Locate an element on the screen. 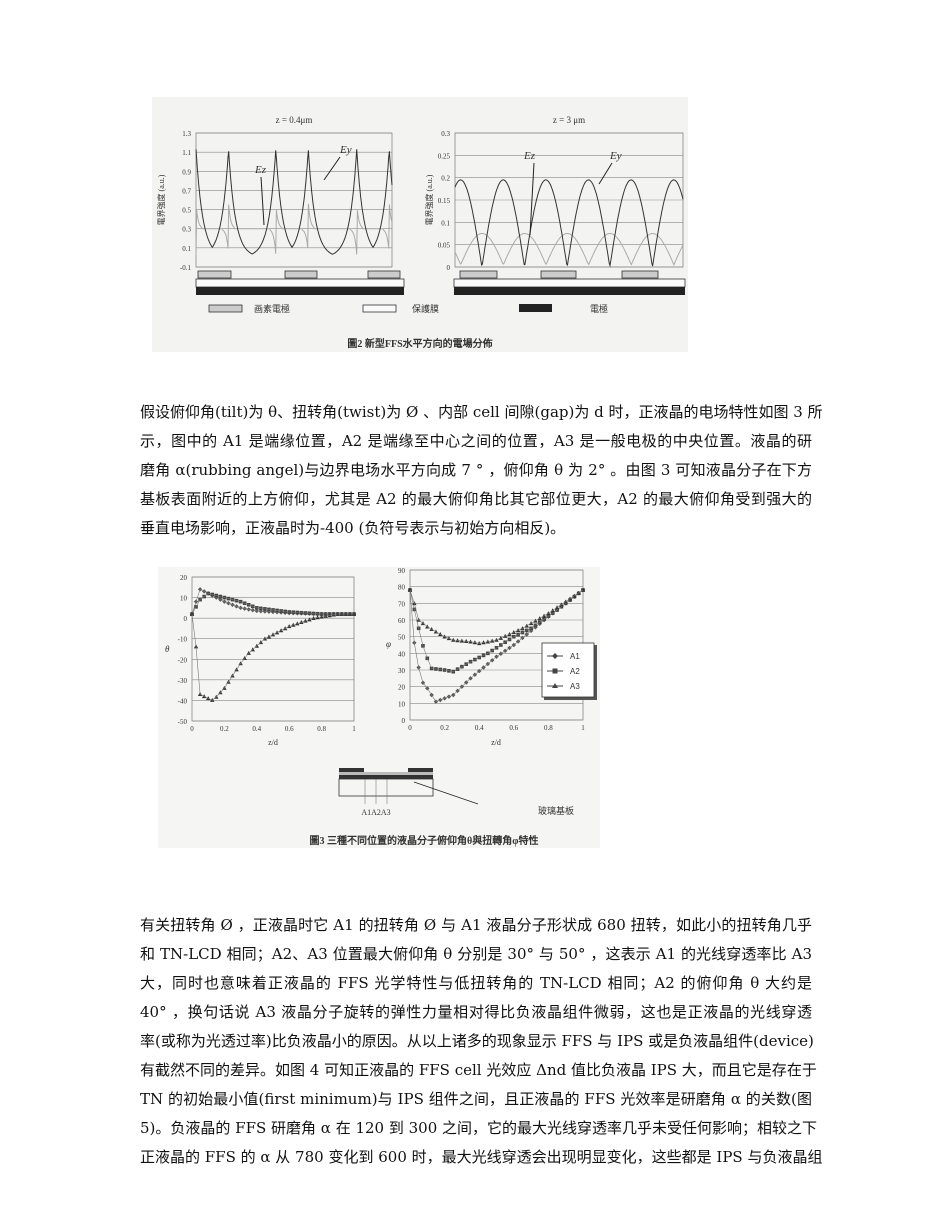  fig3-right-ytick-label: 10 is located at coordinates (402, 704).